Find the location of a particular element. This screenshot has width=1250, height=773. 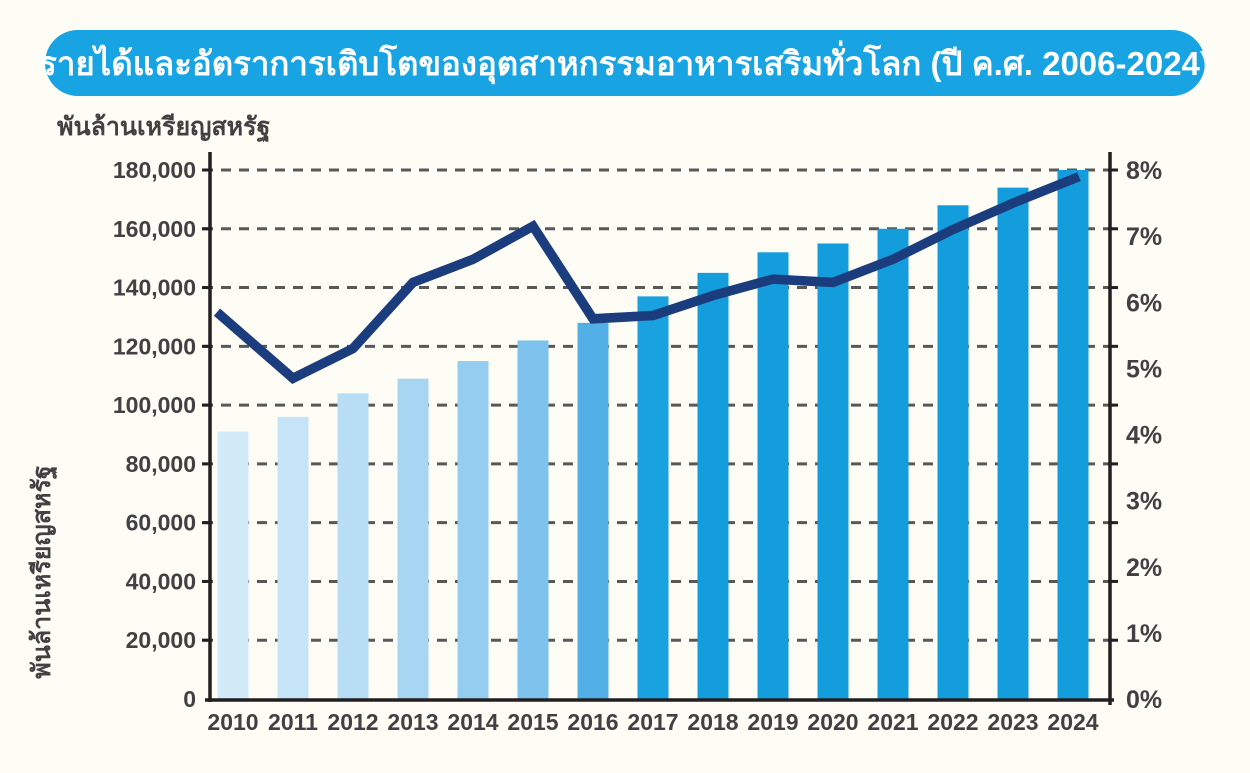

year-label-2021: 2021 is located at coordinates (892, 722).